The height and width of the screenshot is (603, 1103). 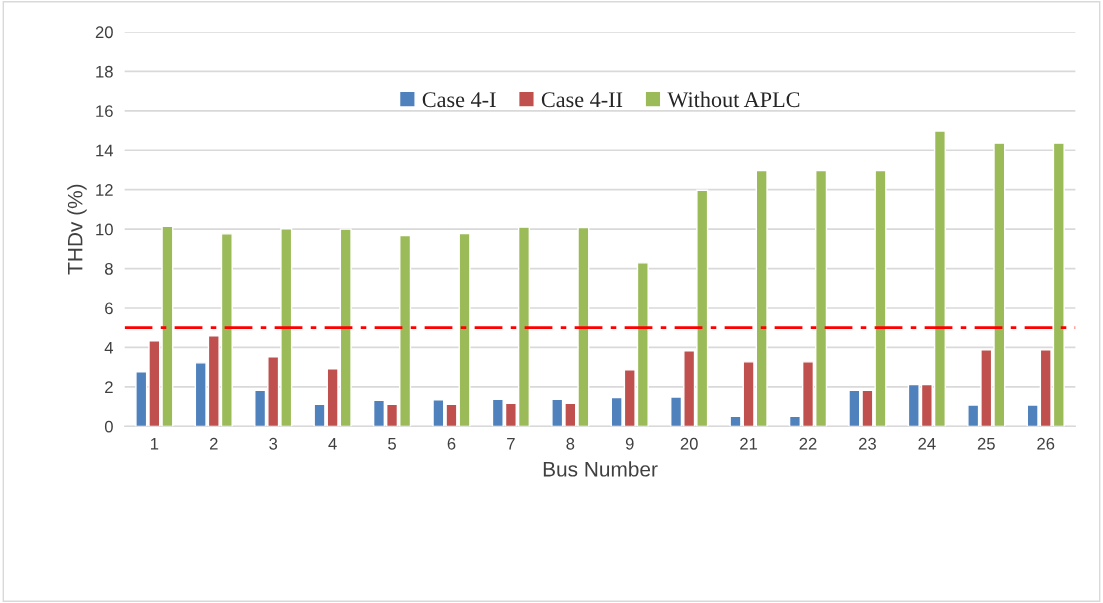 What do you see at coordinates (629, 443) in the screenshot?
I see `x-tick-label: 9` at bounding box center [629, 443].